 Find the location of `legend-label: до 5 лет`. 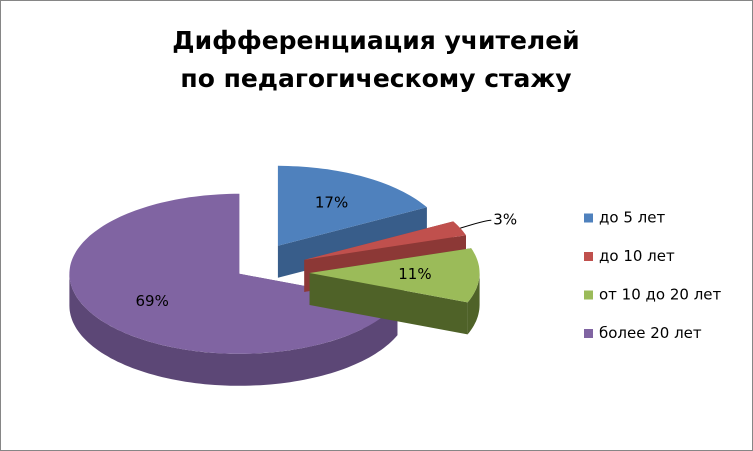

legend-label: до 5 лет is located at coordinates (632, 218).